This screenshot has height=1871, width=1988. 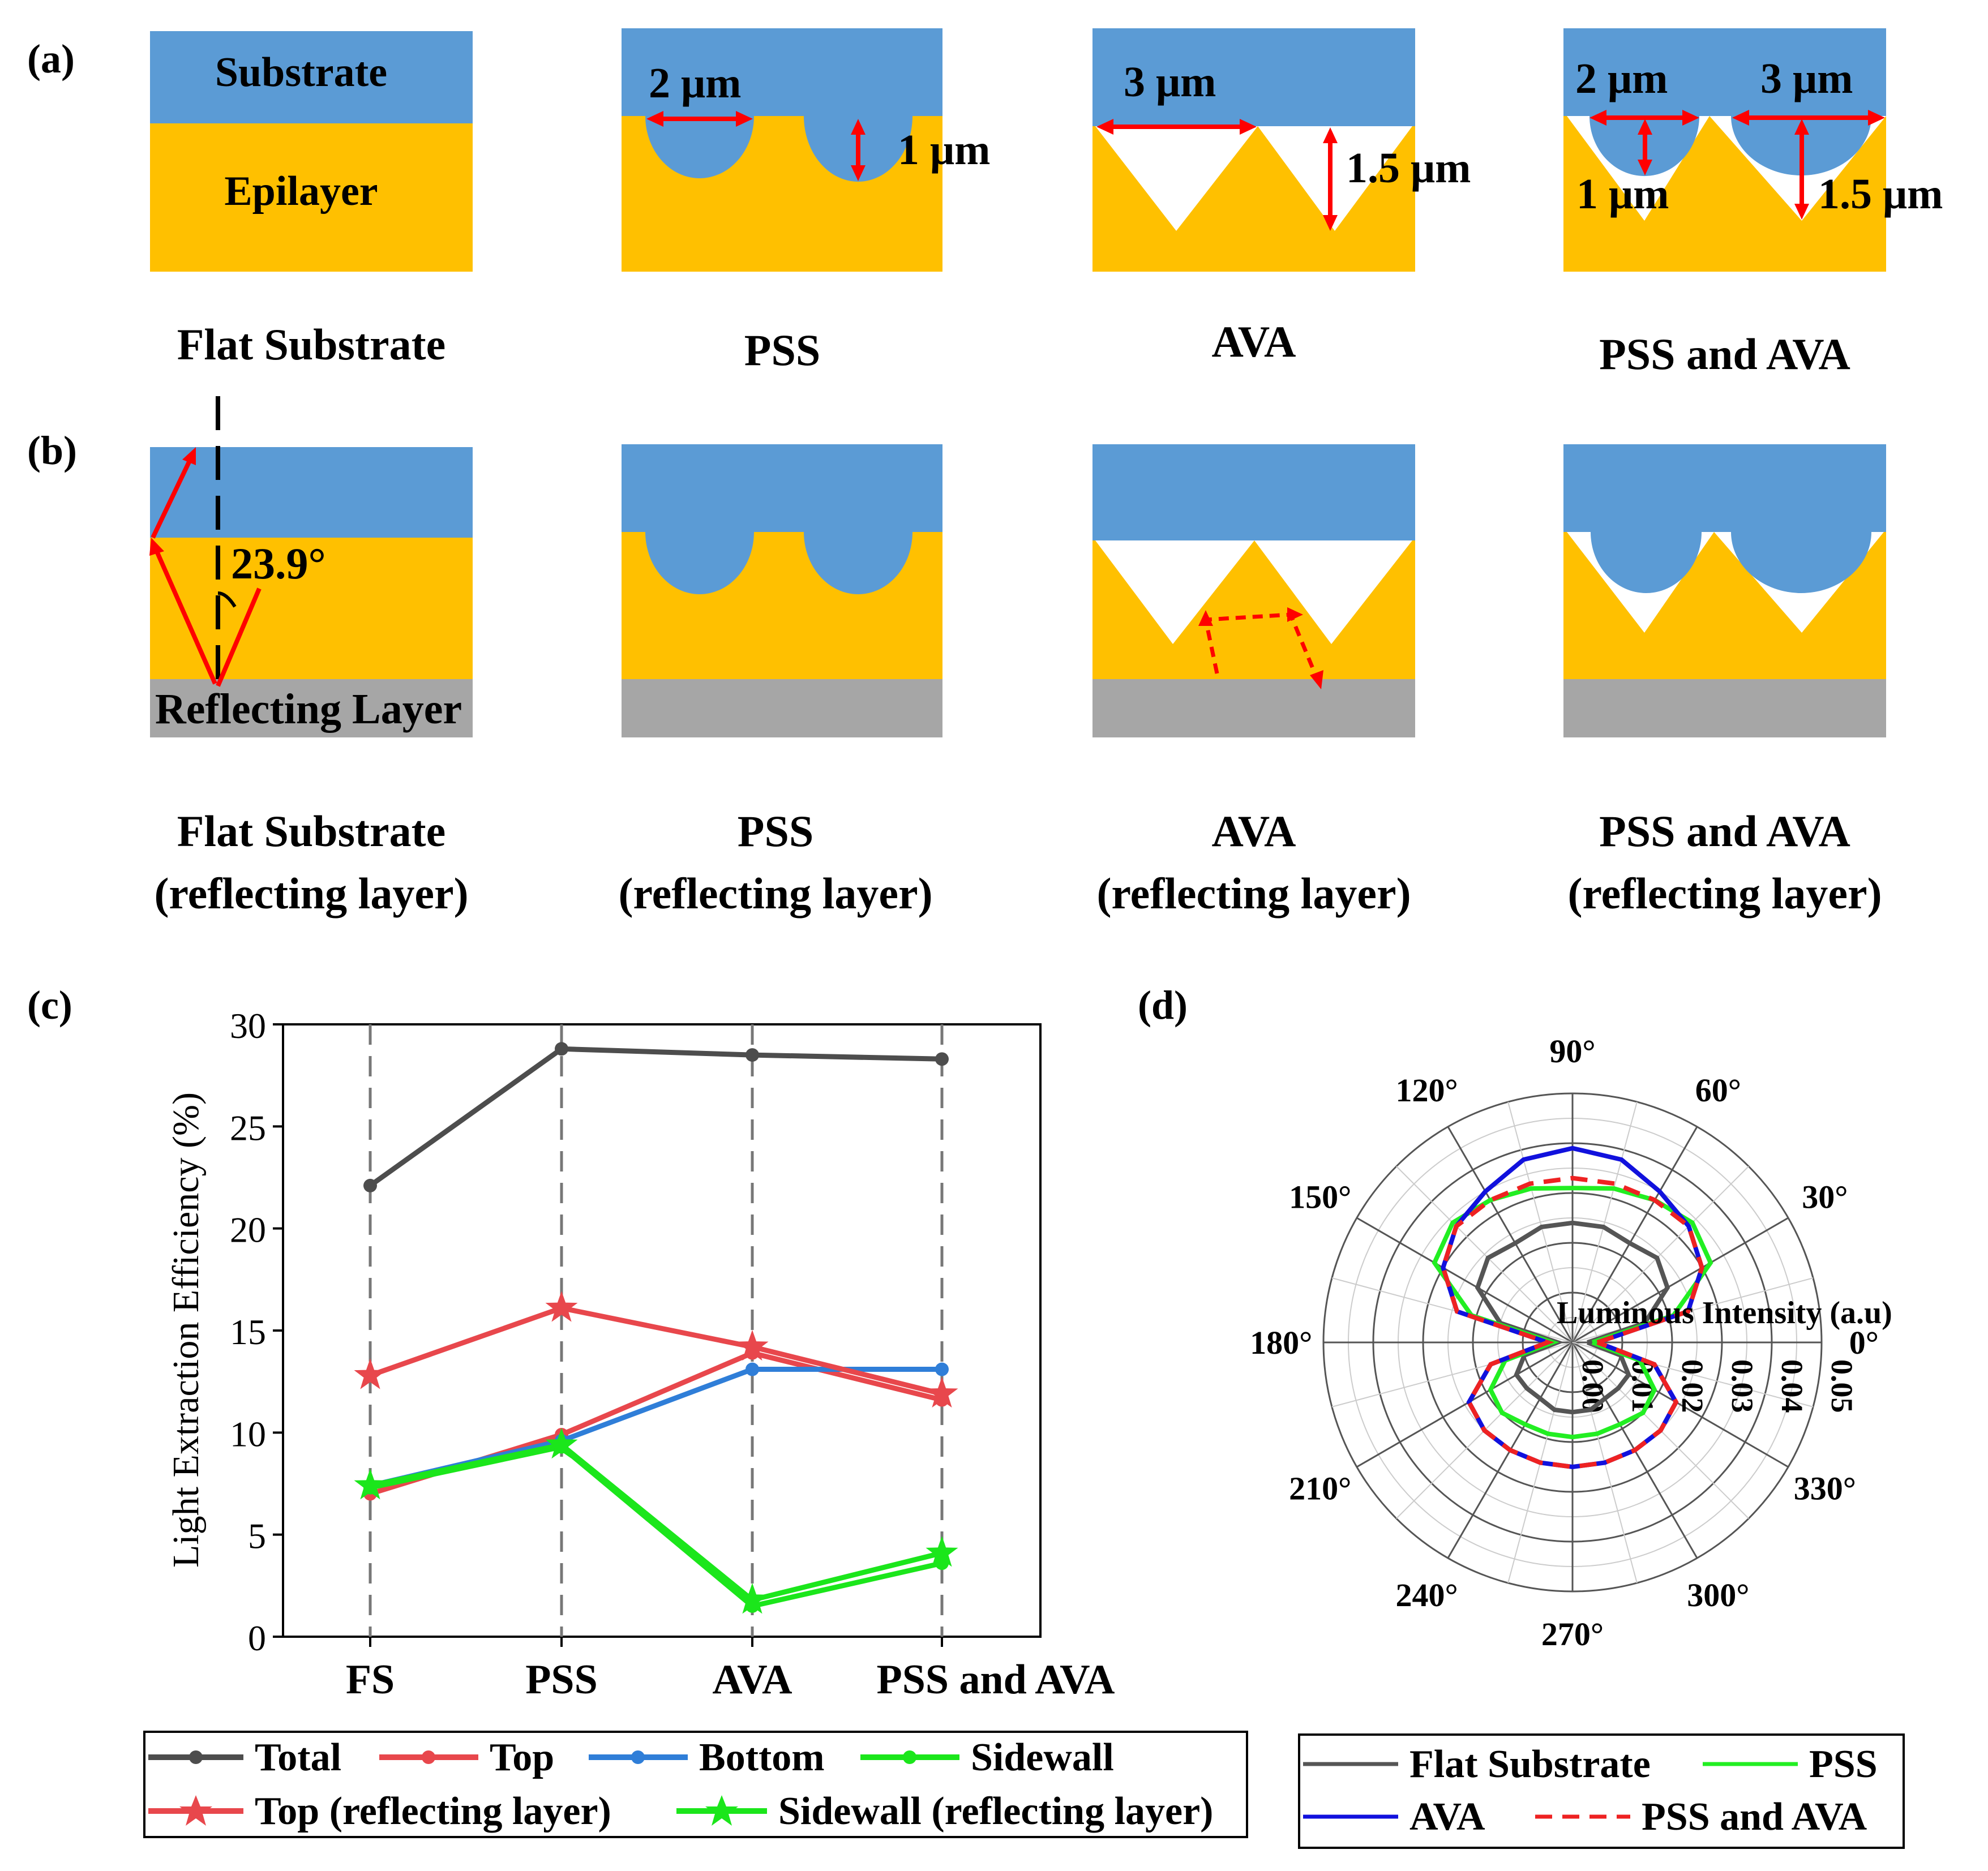 I want to click on legend-c-top-reflect: Top (reflecting layer), so click(x=379, y=1811).